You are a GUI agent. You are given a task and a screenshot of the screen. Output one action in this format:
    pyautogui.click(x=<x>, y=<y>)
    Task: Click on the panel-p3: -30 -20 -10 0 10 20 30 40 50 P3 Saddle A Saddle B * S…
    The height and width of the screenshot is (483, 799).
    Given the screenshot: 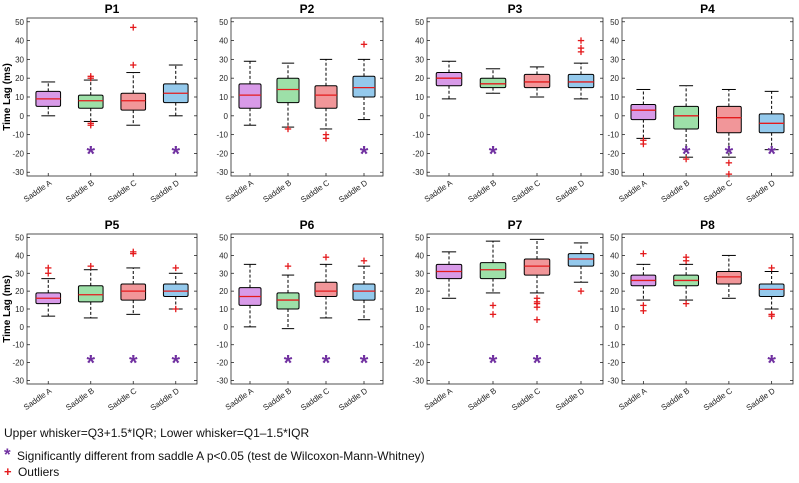 What is the action you would take?
    pyautogui.click(x=508, y=103)
    